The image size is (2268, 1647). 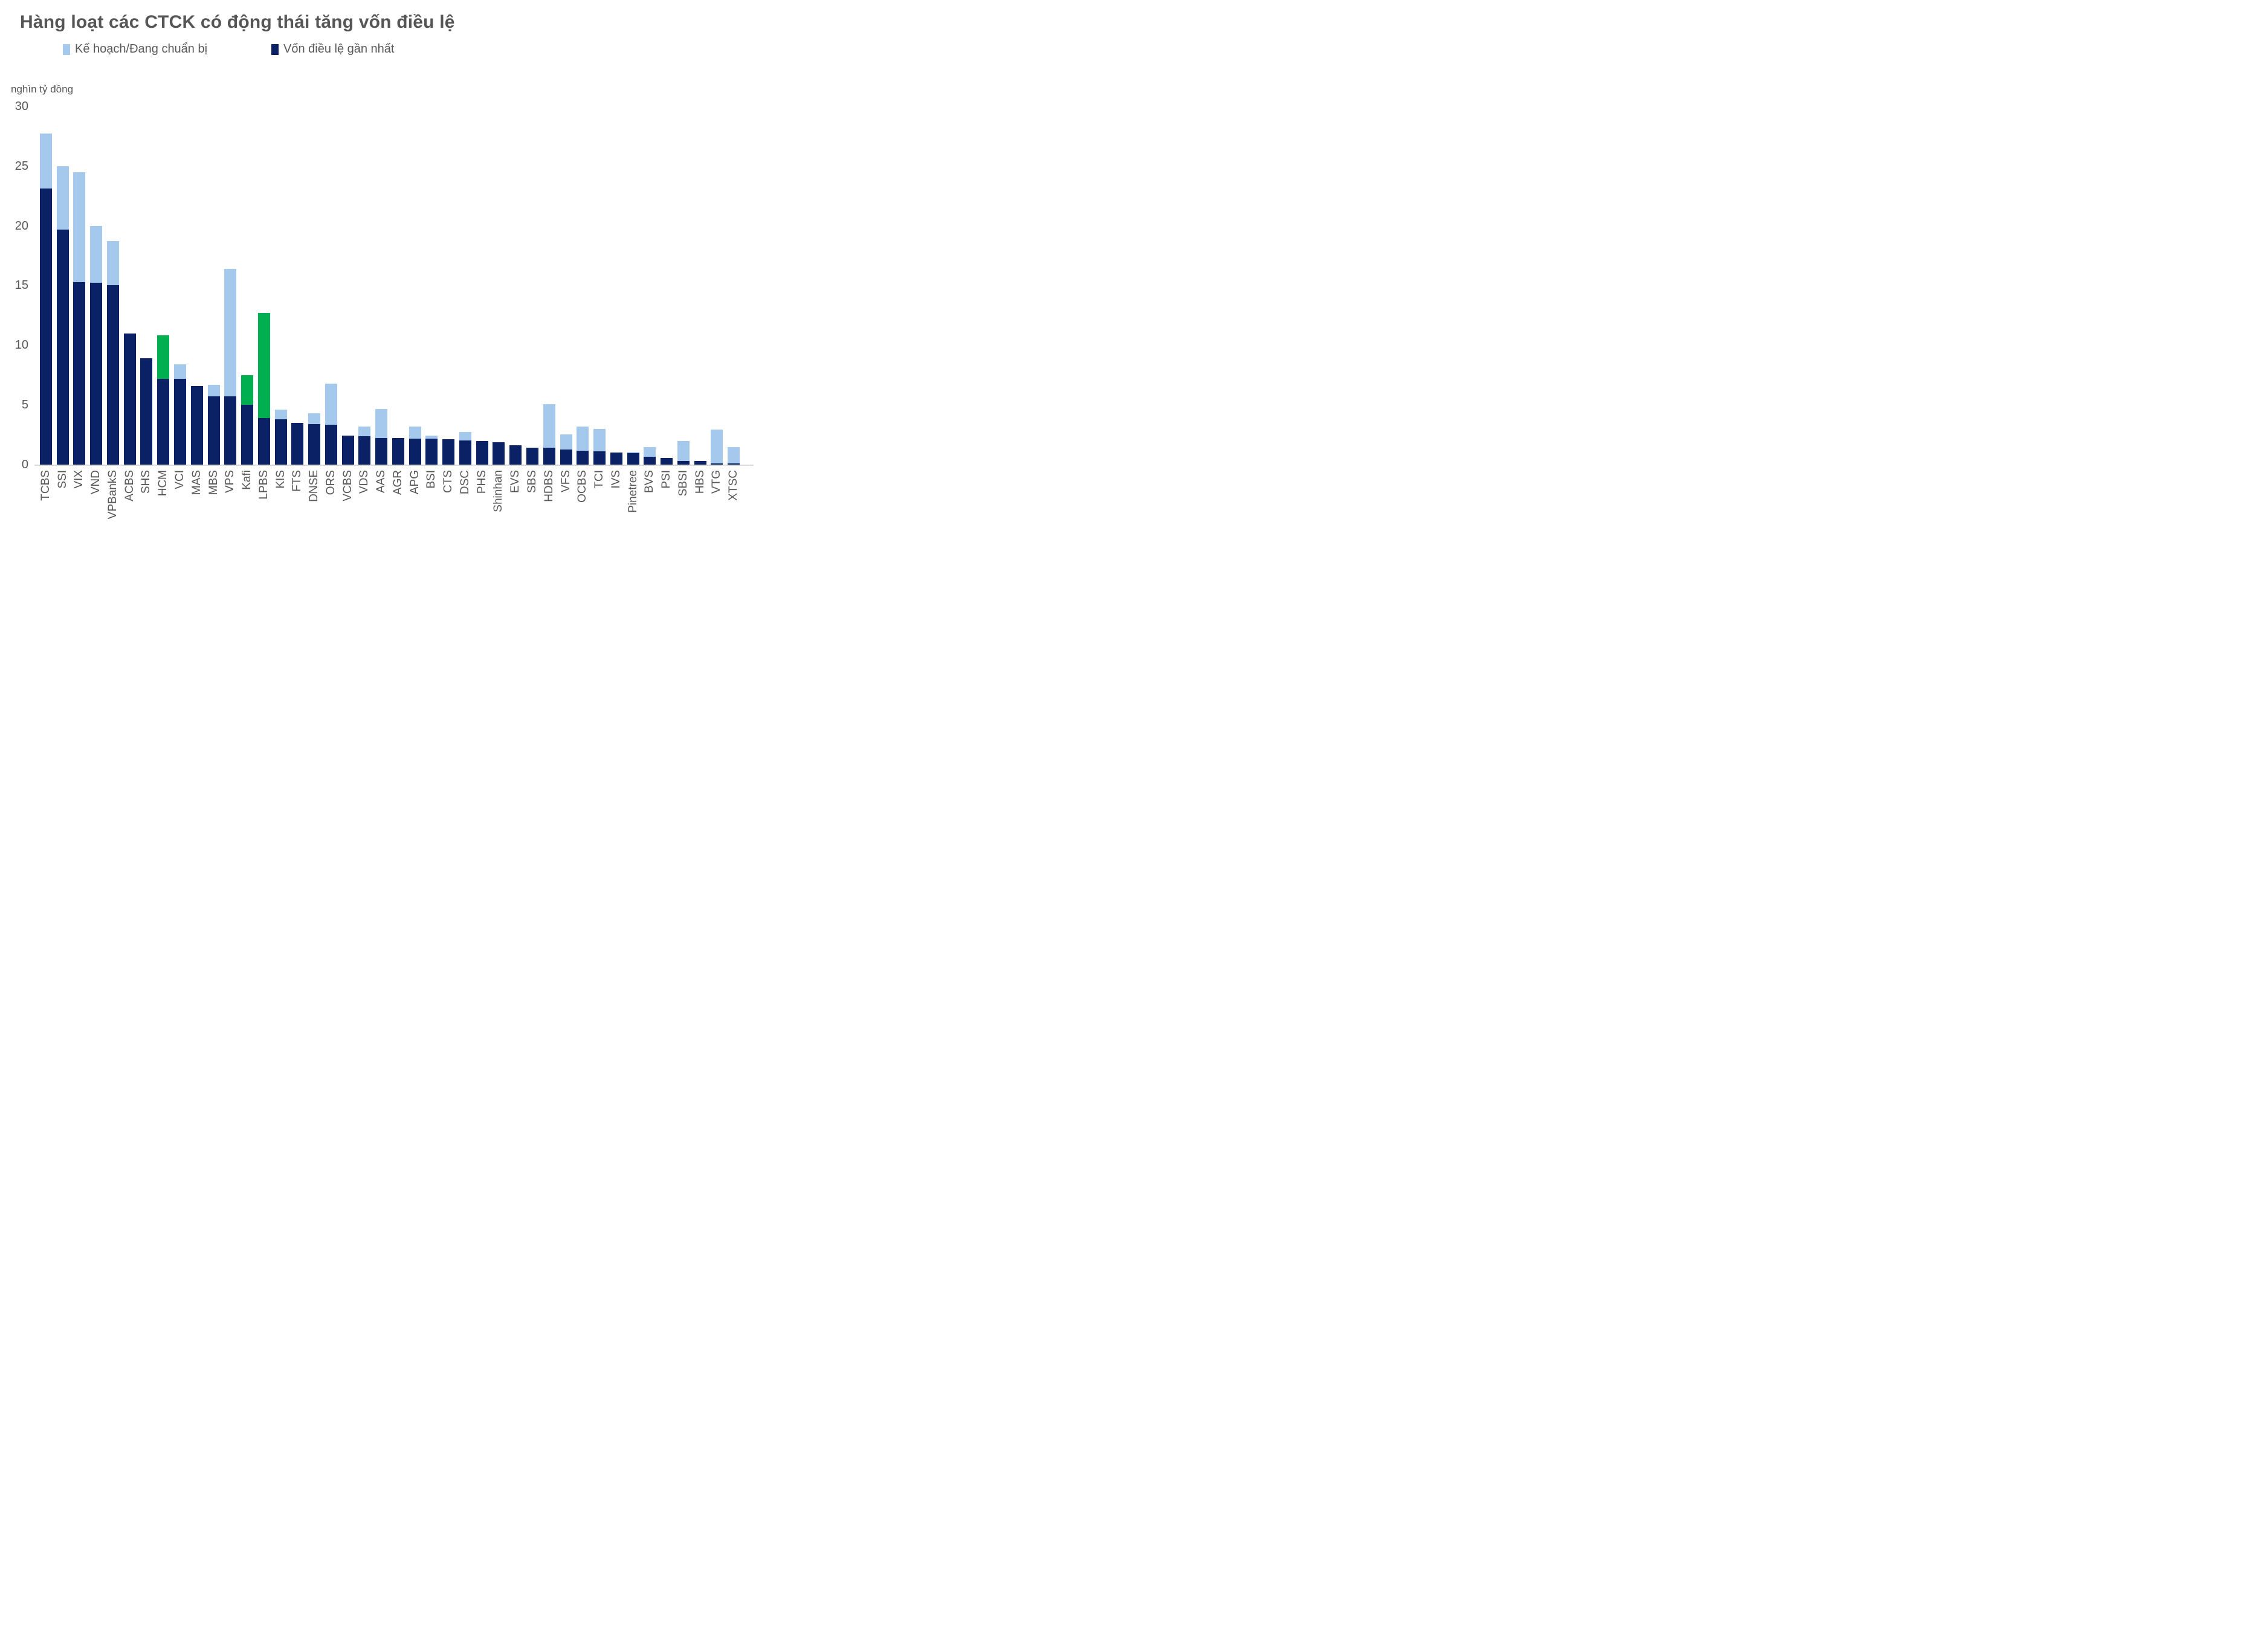 What do you see at coordinates (179, 422) in the screenshot?
I see `bar-VCI-base` at bounding box center [179, 422].